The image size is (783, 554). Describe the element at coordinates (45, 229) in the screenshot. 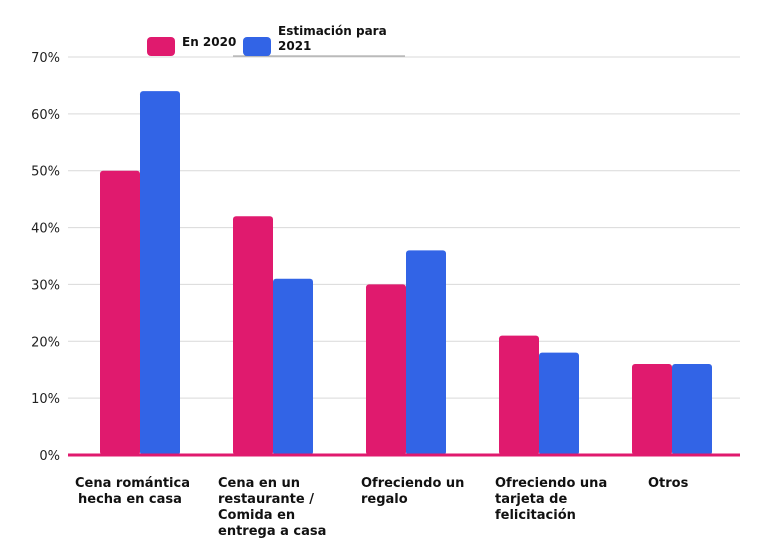

I see `y-tick-label: 40%` at that location.